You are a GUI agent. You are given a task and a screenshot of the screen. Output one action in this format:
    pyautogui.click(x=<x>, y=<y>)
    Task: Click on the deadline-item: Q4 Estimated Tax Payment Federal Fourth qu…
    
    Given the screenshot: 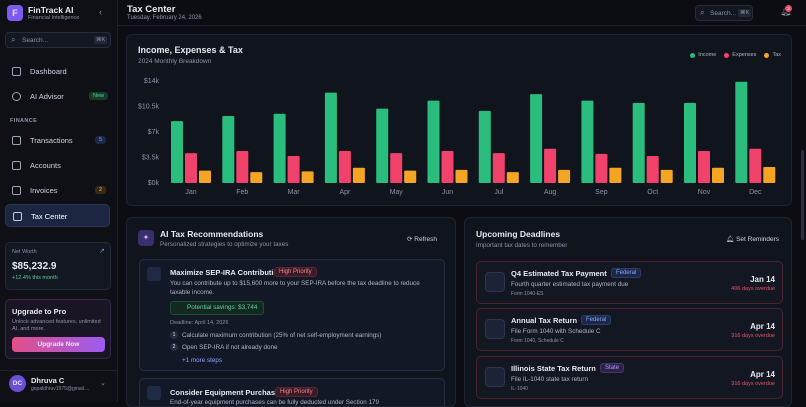 What is the action you would take?
    pyautogui.click(x=629, y=282)
    